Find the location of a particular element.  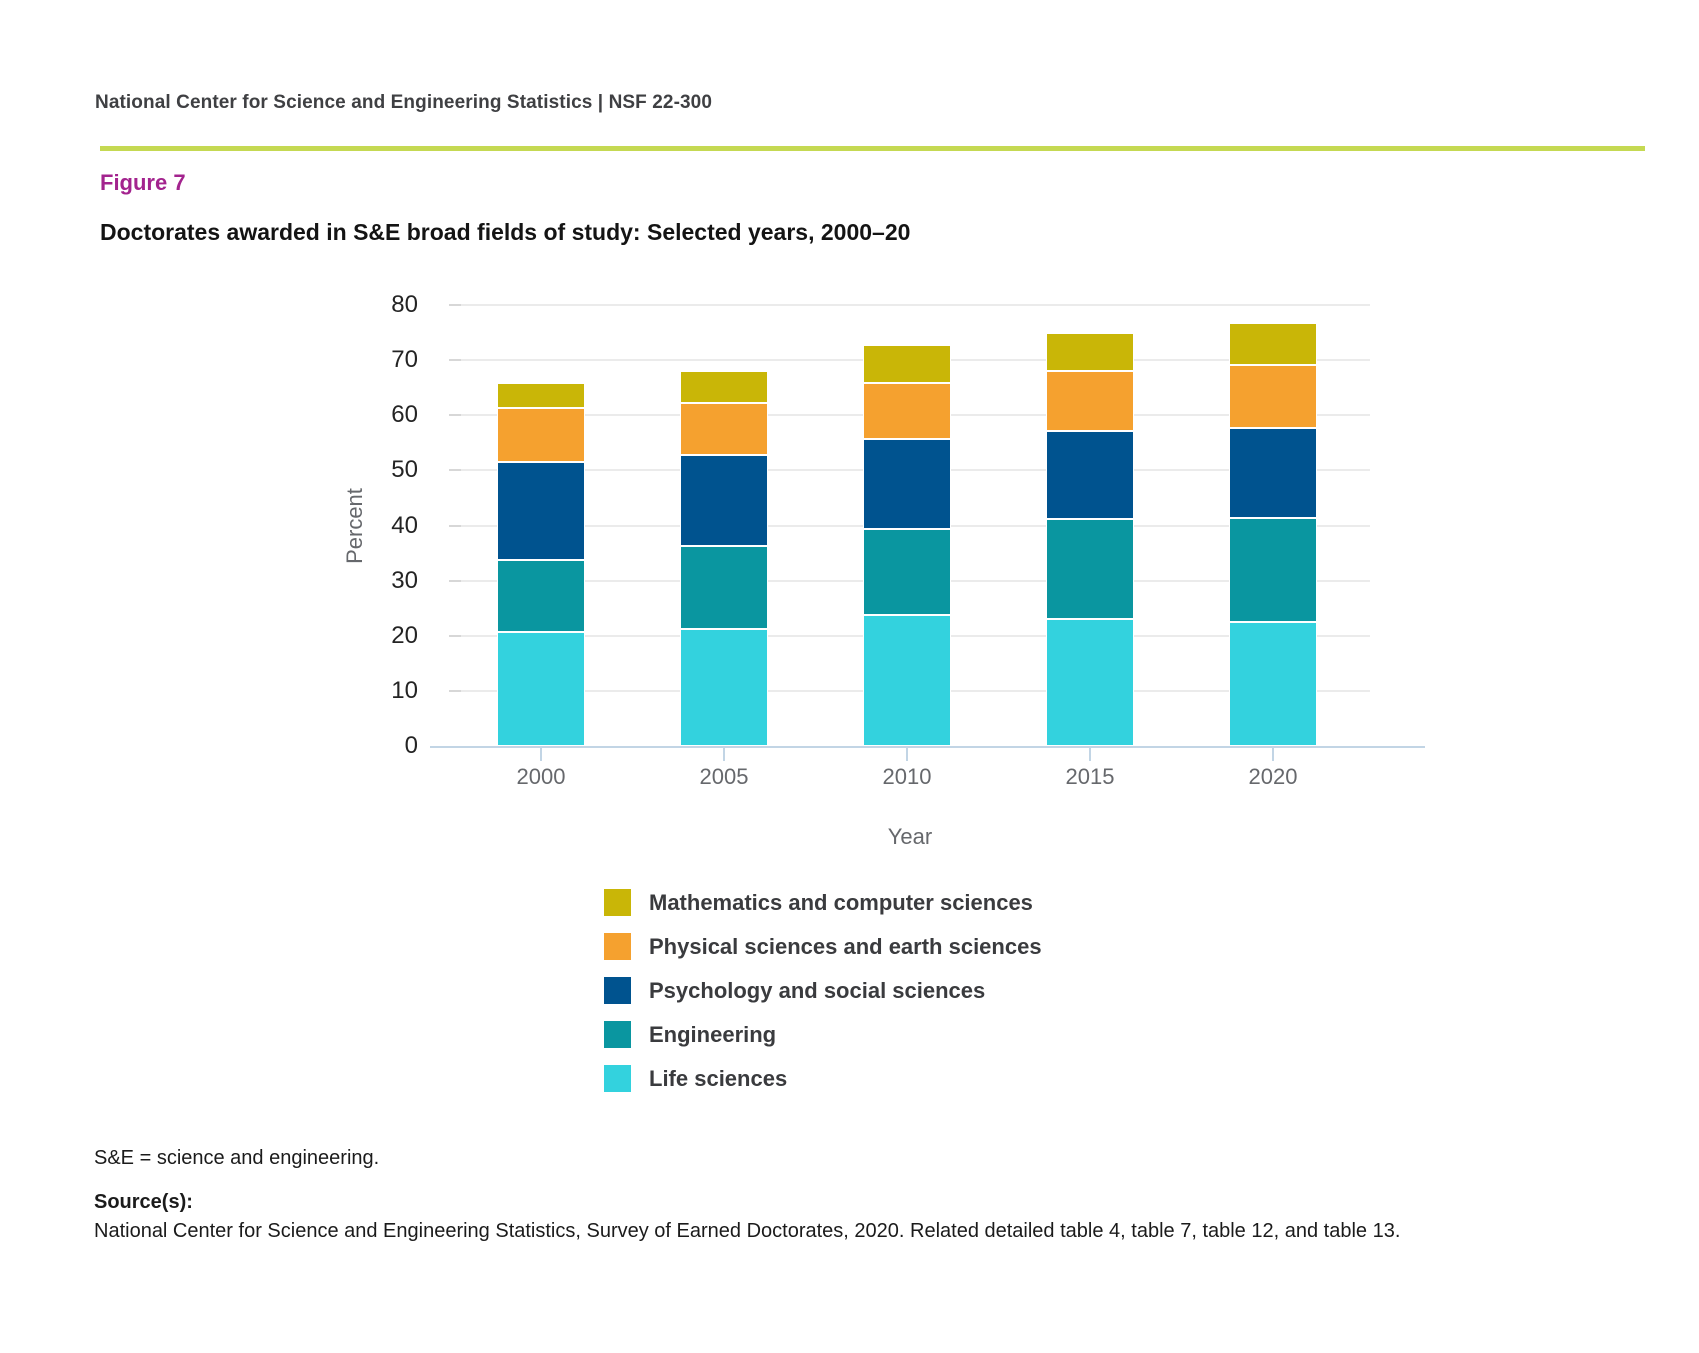

legend-swatch-psychology-and-social-sciences is located at coordinates (617, 990).